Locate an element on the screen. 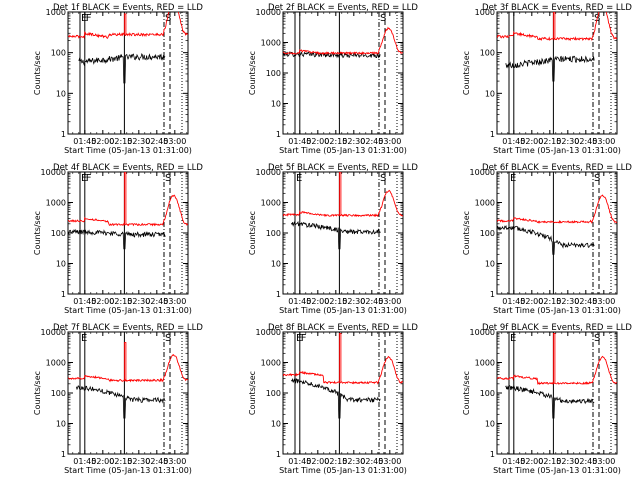  panel-title: Det 2f BLACK = Events, RED = LLD is located at coordinates (343, 8).